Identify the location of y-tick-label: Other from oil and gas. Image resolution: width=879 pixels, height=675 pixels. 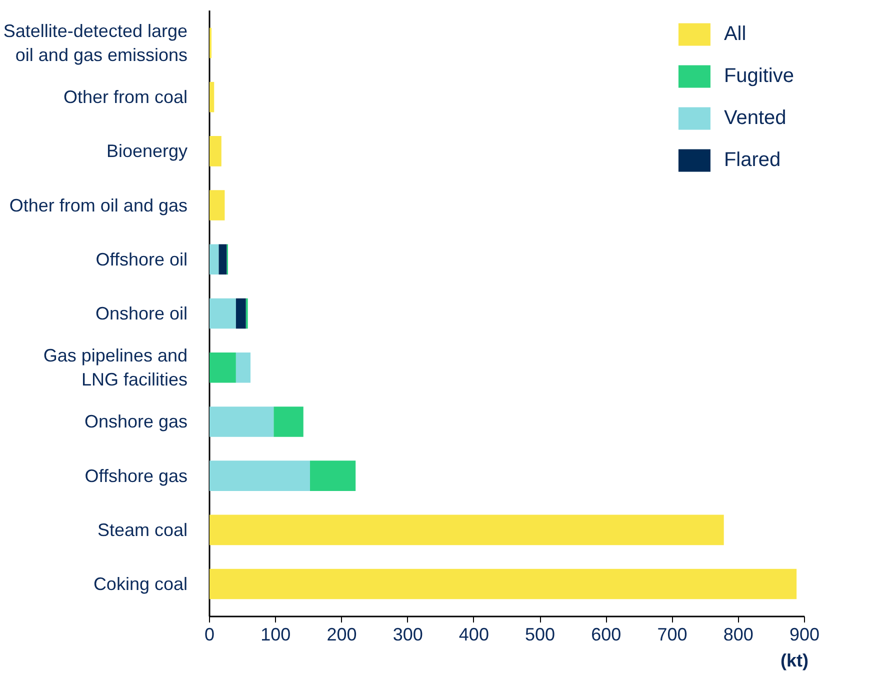
(98, 205).